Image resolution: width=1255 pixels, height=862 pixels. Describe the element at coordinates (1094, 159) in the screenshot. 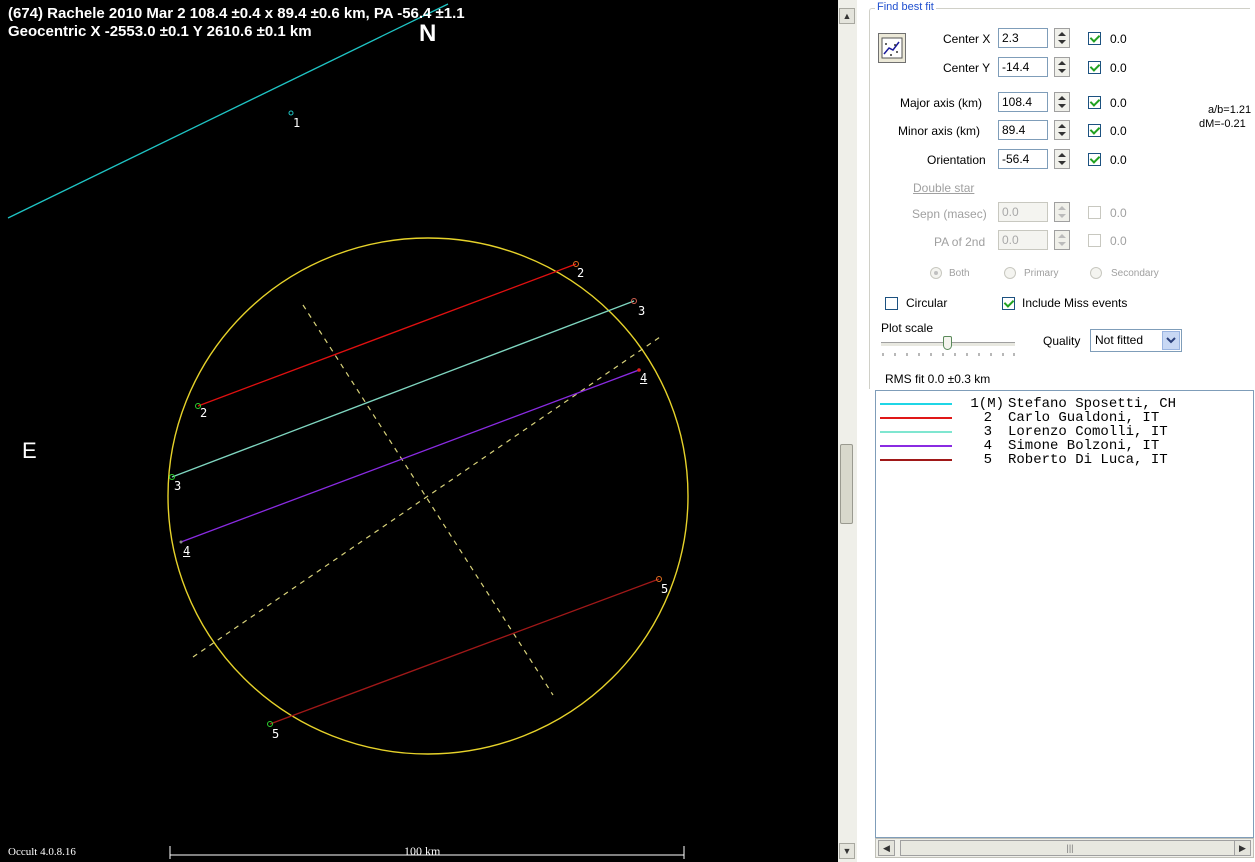

I see `orientation-checkbox` at that location.